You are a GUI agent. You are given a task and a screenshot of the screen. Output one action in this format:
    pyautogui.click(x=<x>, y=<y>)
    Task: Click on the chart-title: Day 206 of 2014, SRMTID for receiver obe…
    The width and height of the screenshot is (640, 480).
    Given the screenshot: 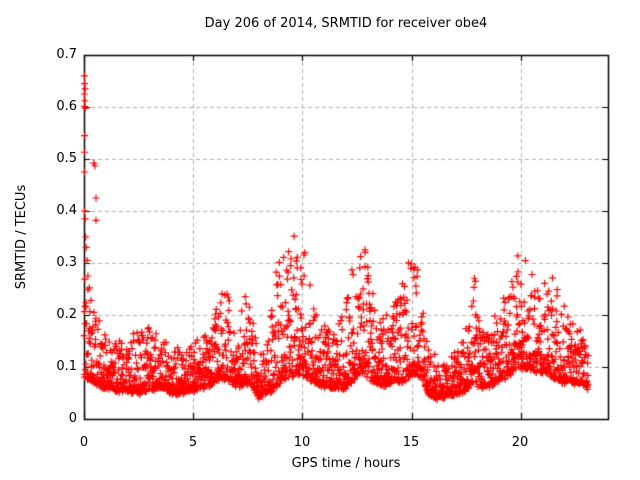 What is the action you would take?
    pyautogui.click(x=346, y=23)
    